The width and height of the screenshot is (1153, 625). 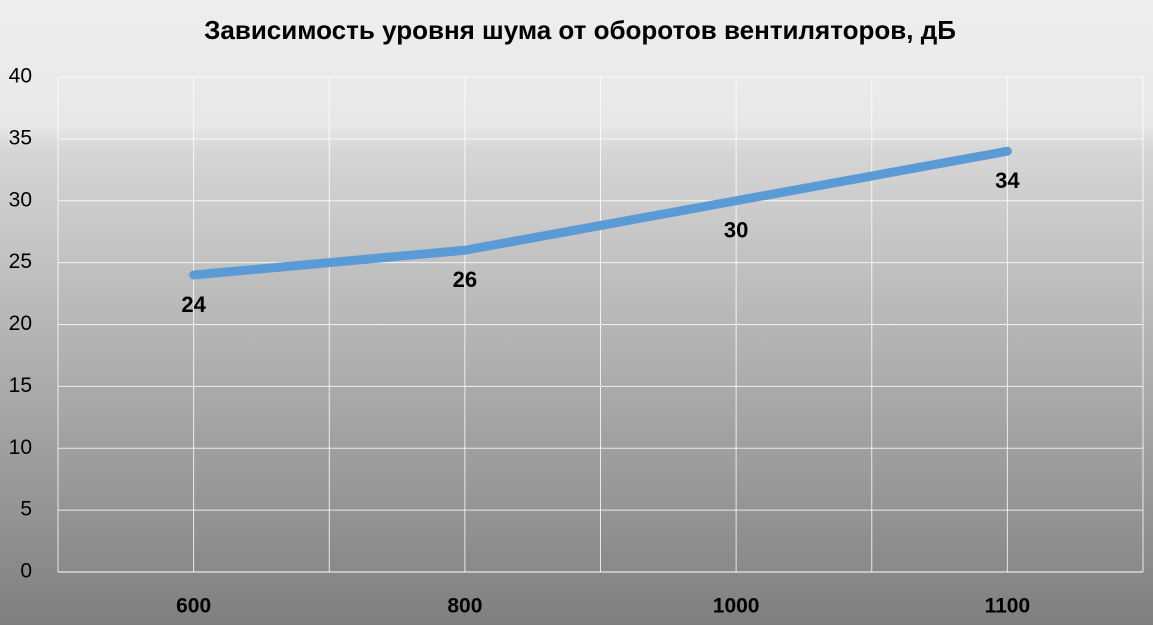 What do you see at coordinates (1007, 180) in the screenshot?
I see `data-label: 34` at bounding box center [1007, 180].